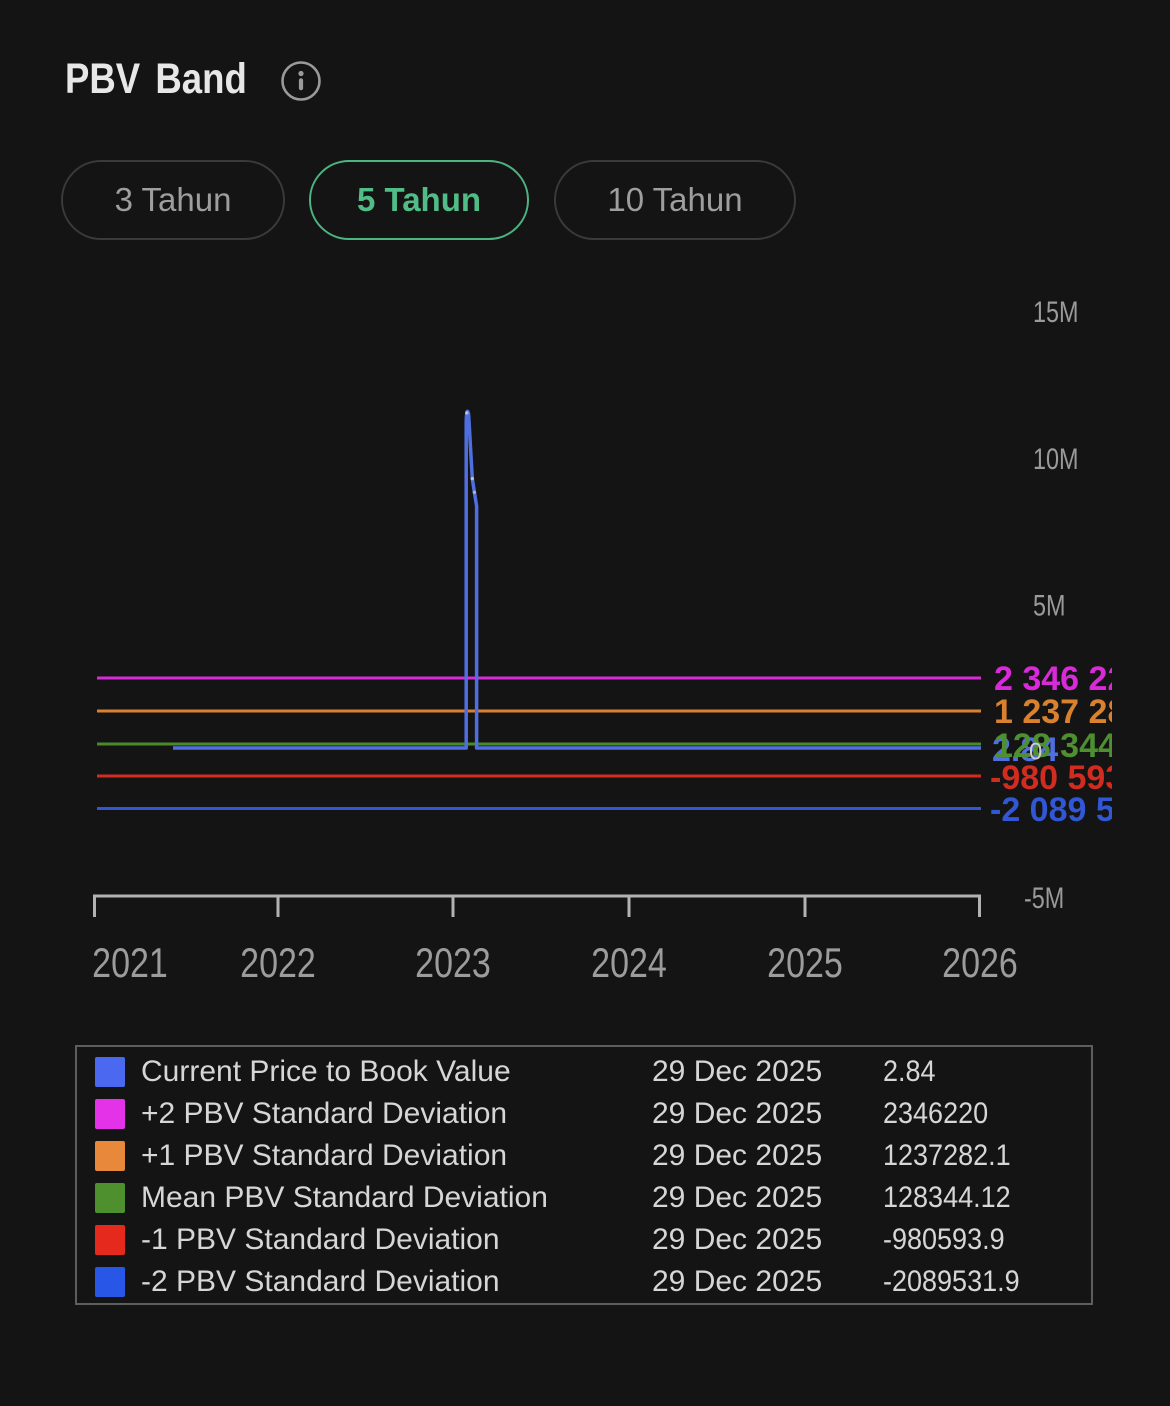 The width and height of the screenshot is (1170, 1406). Describe the element at coordinates (1044, 897) in the screenshot. I see `svg-text: -5M` at that location.